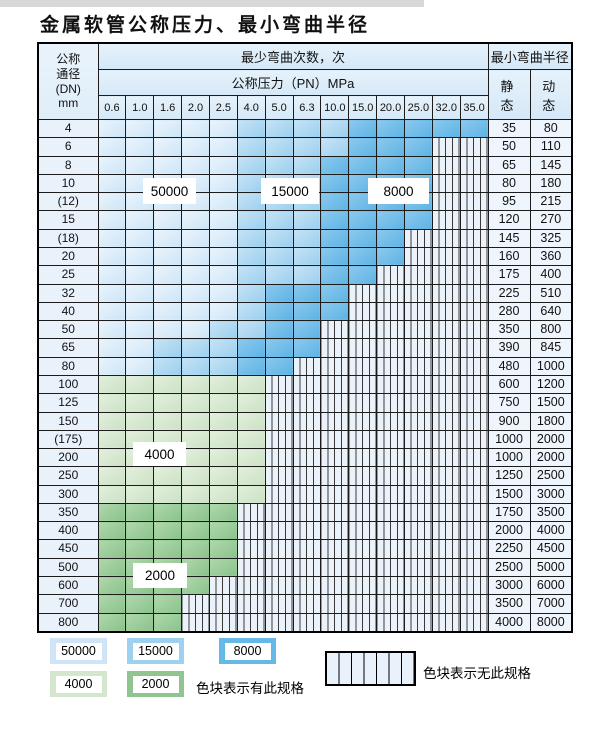  What do you see at coordinates (305, 256) in the screenshot?
I see `table-row: 20 160 360` at bounding box center [305, 256].